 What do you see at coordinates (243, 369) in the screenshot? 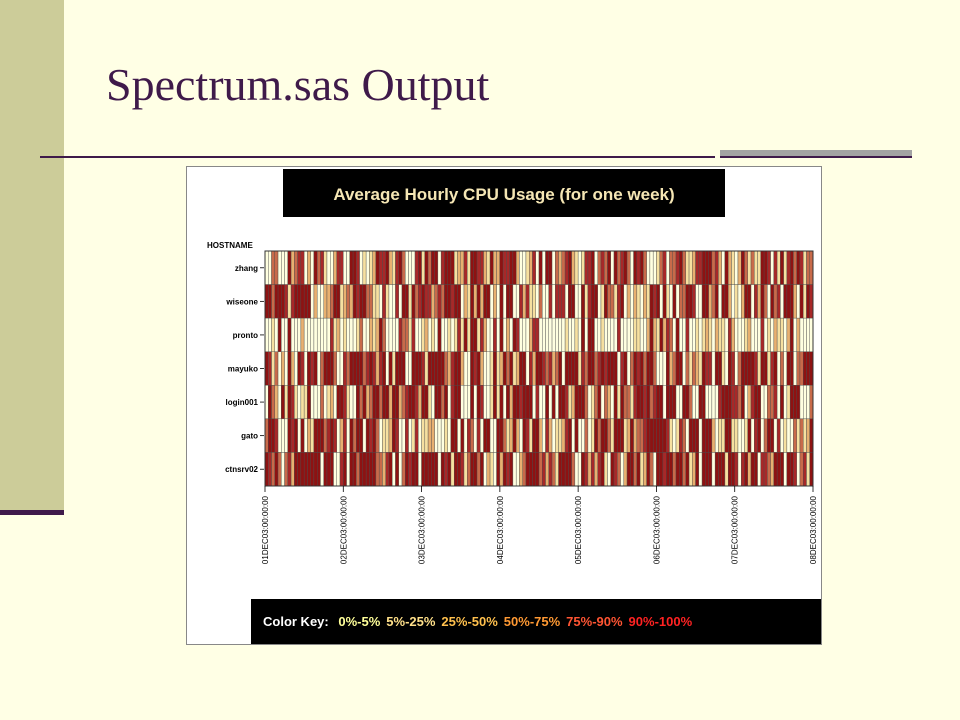
I see `host-label: mayuko` at bounding box center [243, 369].